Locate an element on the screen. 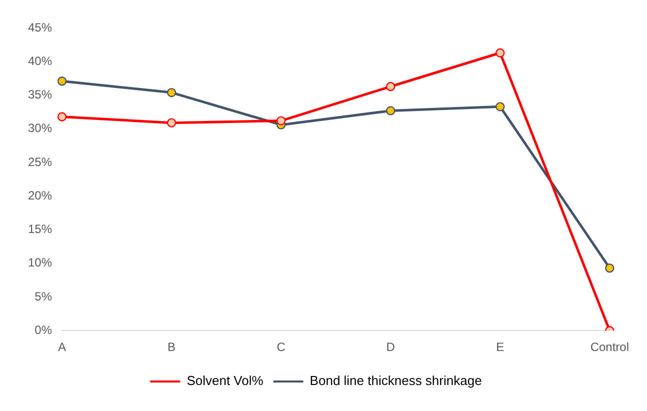 Image resolution: width=647 pixels, height=411 pixels. legend-label: Solvent Vol% is located at coordinates (225, 380).